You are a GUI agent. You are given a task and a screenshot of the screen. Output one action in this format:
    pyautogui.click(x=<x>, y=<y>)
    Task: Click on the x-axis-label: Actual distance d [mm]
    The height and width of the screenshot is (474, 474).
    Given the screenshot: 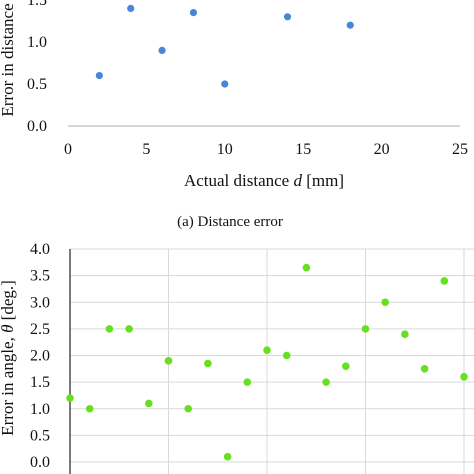 What is the action you would take?
    pyautogui.click(x=264, y=180)
    